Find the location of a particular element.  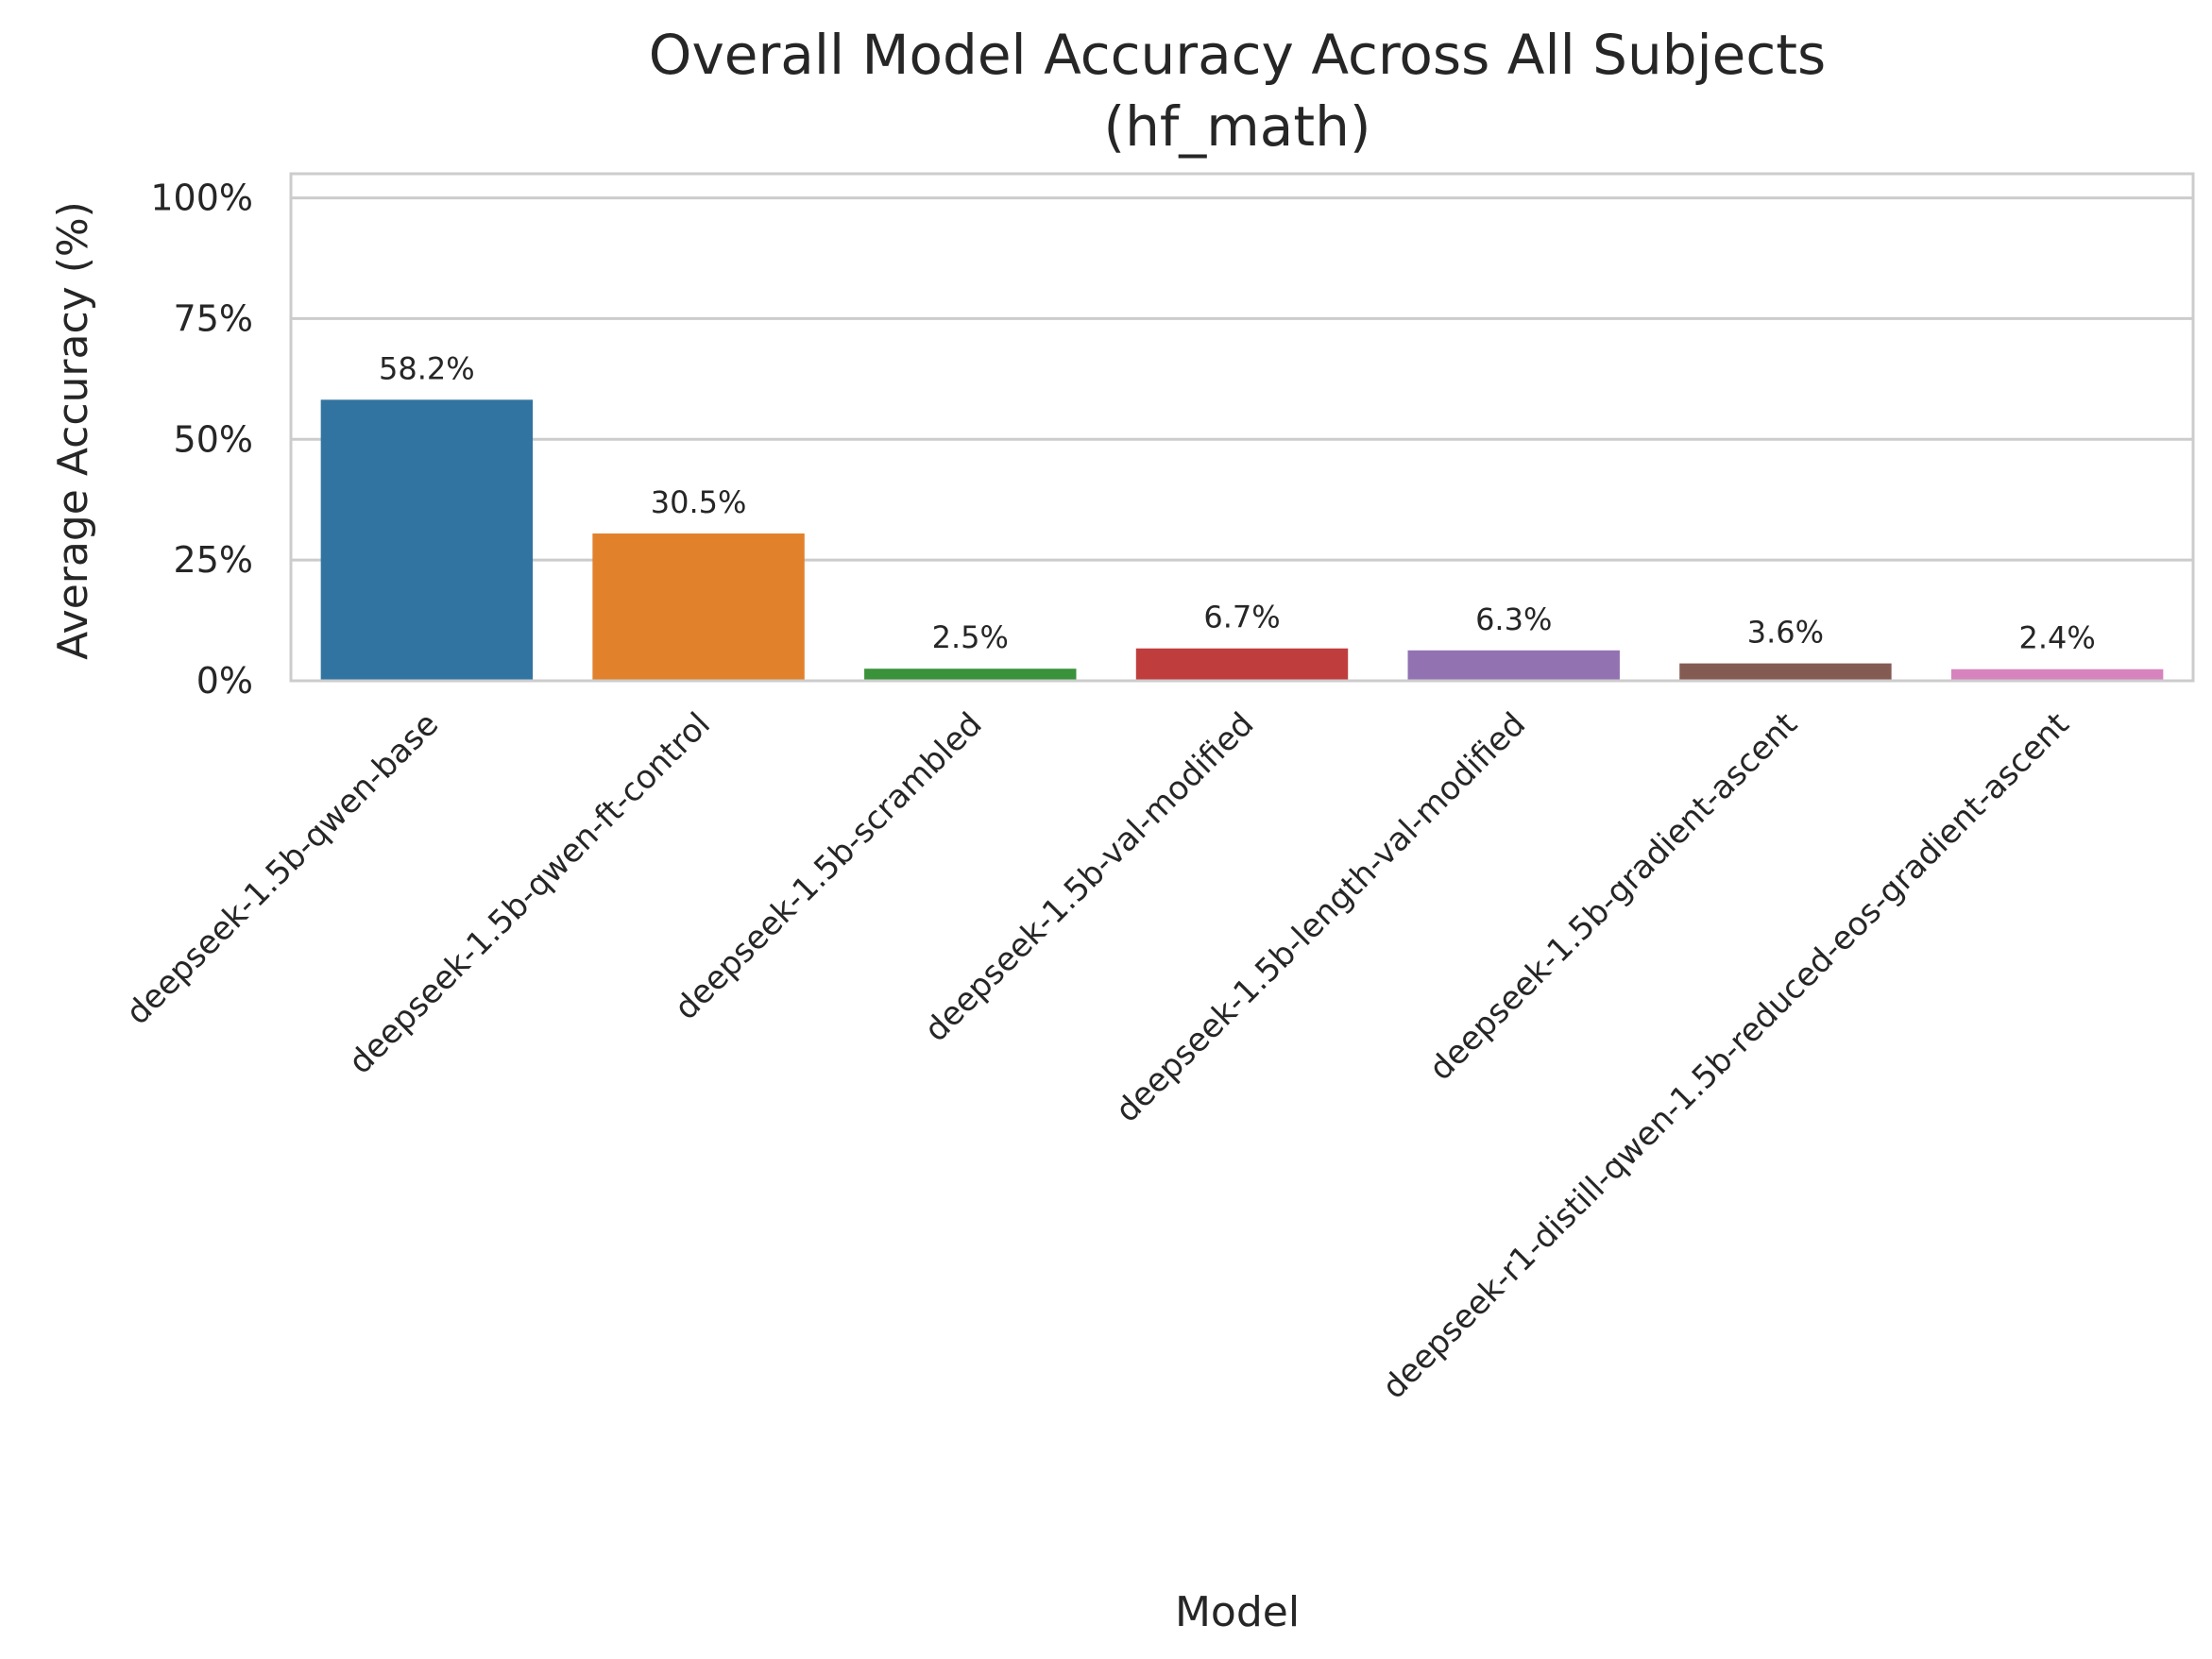

bars is located at coordinates (1242, 540).